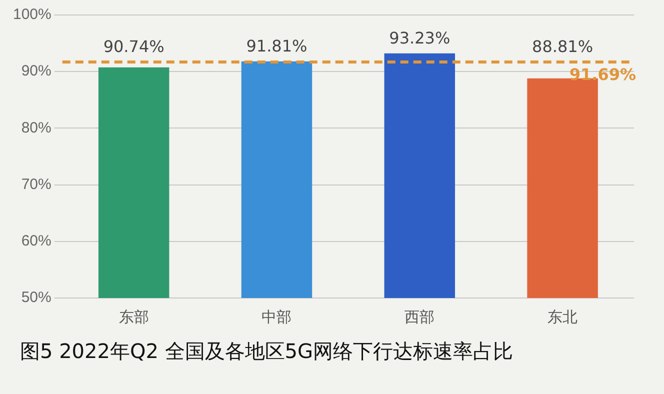 Image resolution: width=664 pixels, height=394 pixels. I want to click on data-label: 88.81%, so click(563, 46).